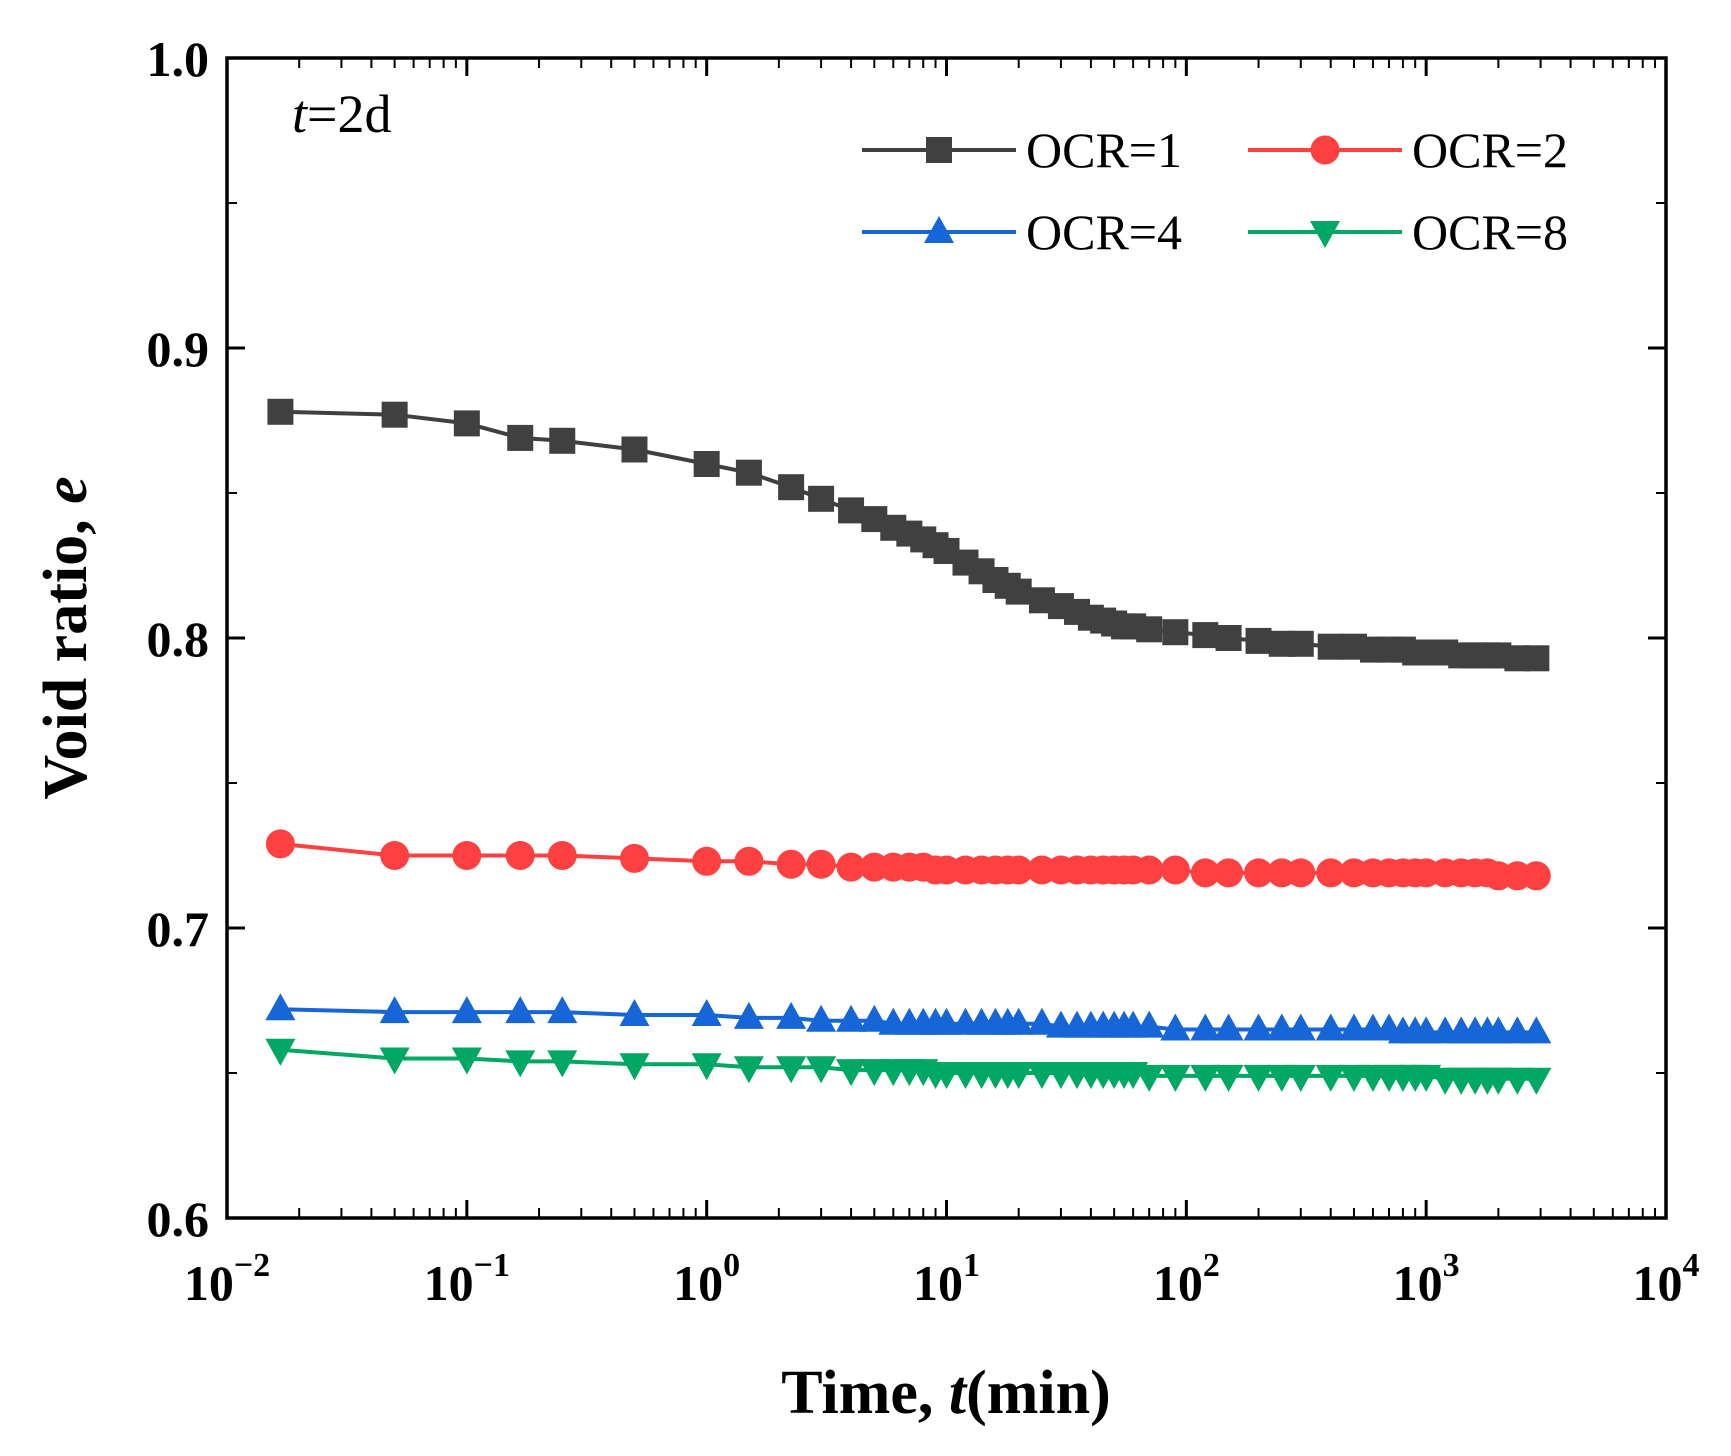 The width and height of the screenshot is (1731, 1456). I want to click on x-tick-exponent: −1, so click(492, 1265).